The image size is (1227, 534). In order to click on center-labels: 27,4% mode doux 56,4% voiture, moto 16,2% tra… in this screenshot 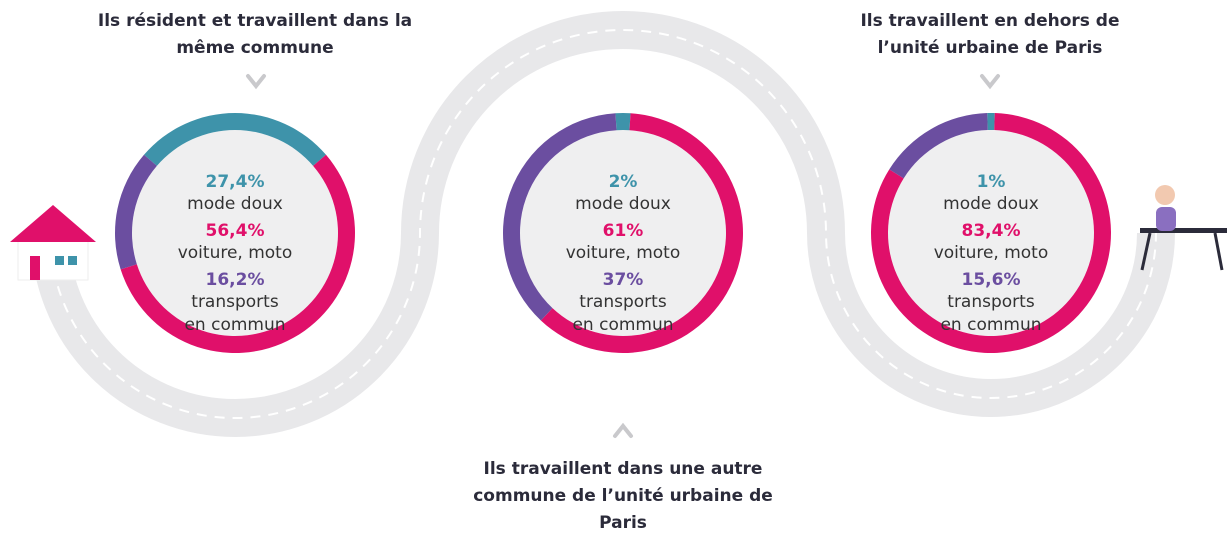, I will do `click(235, 254)`.